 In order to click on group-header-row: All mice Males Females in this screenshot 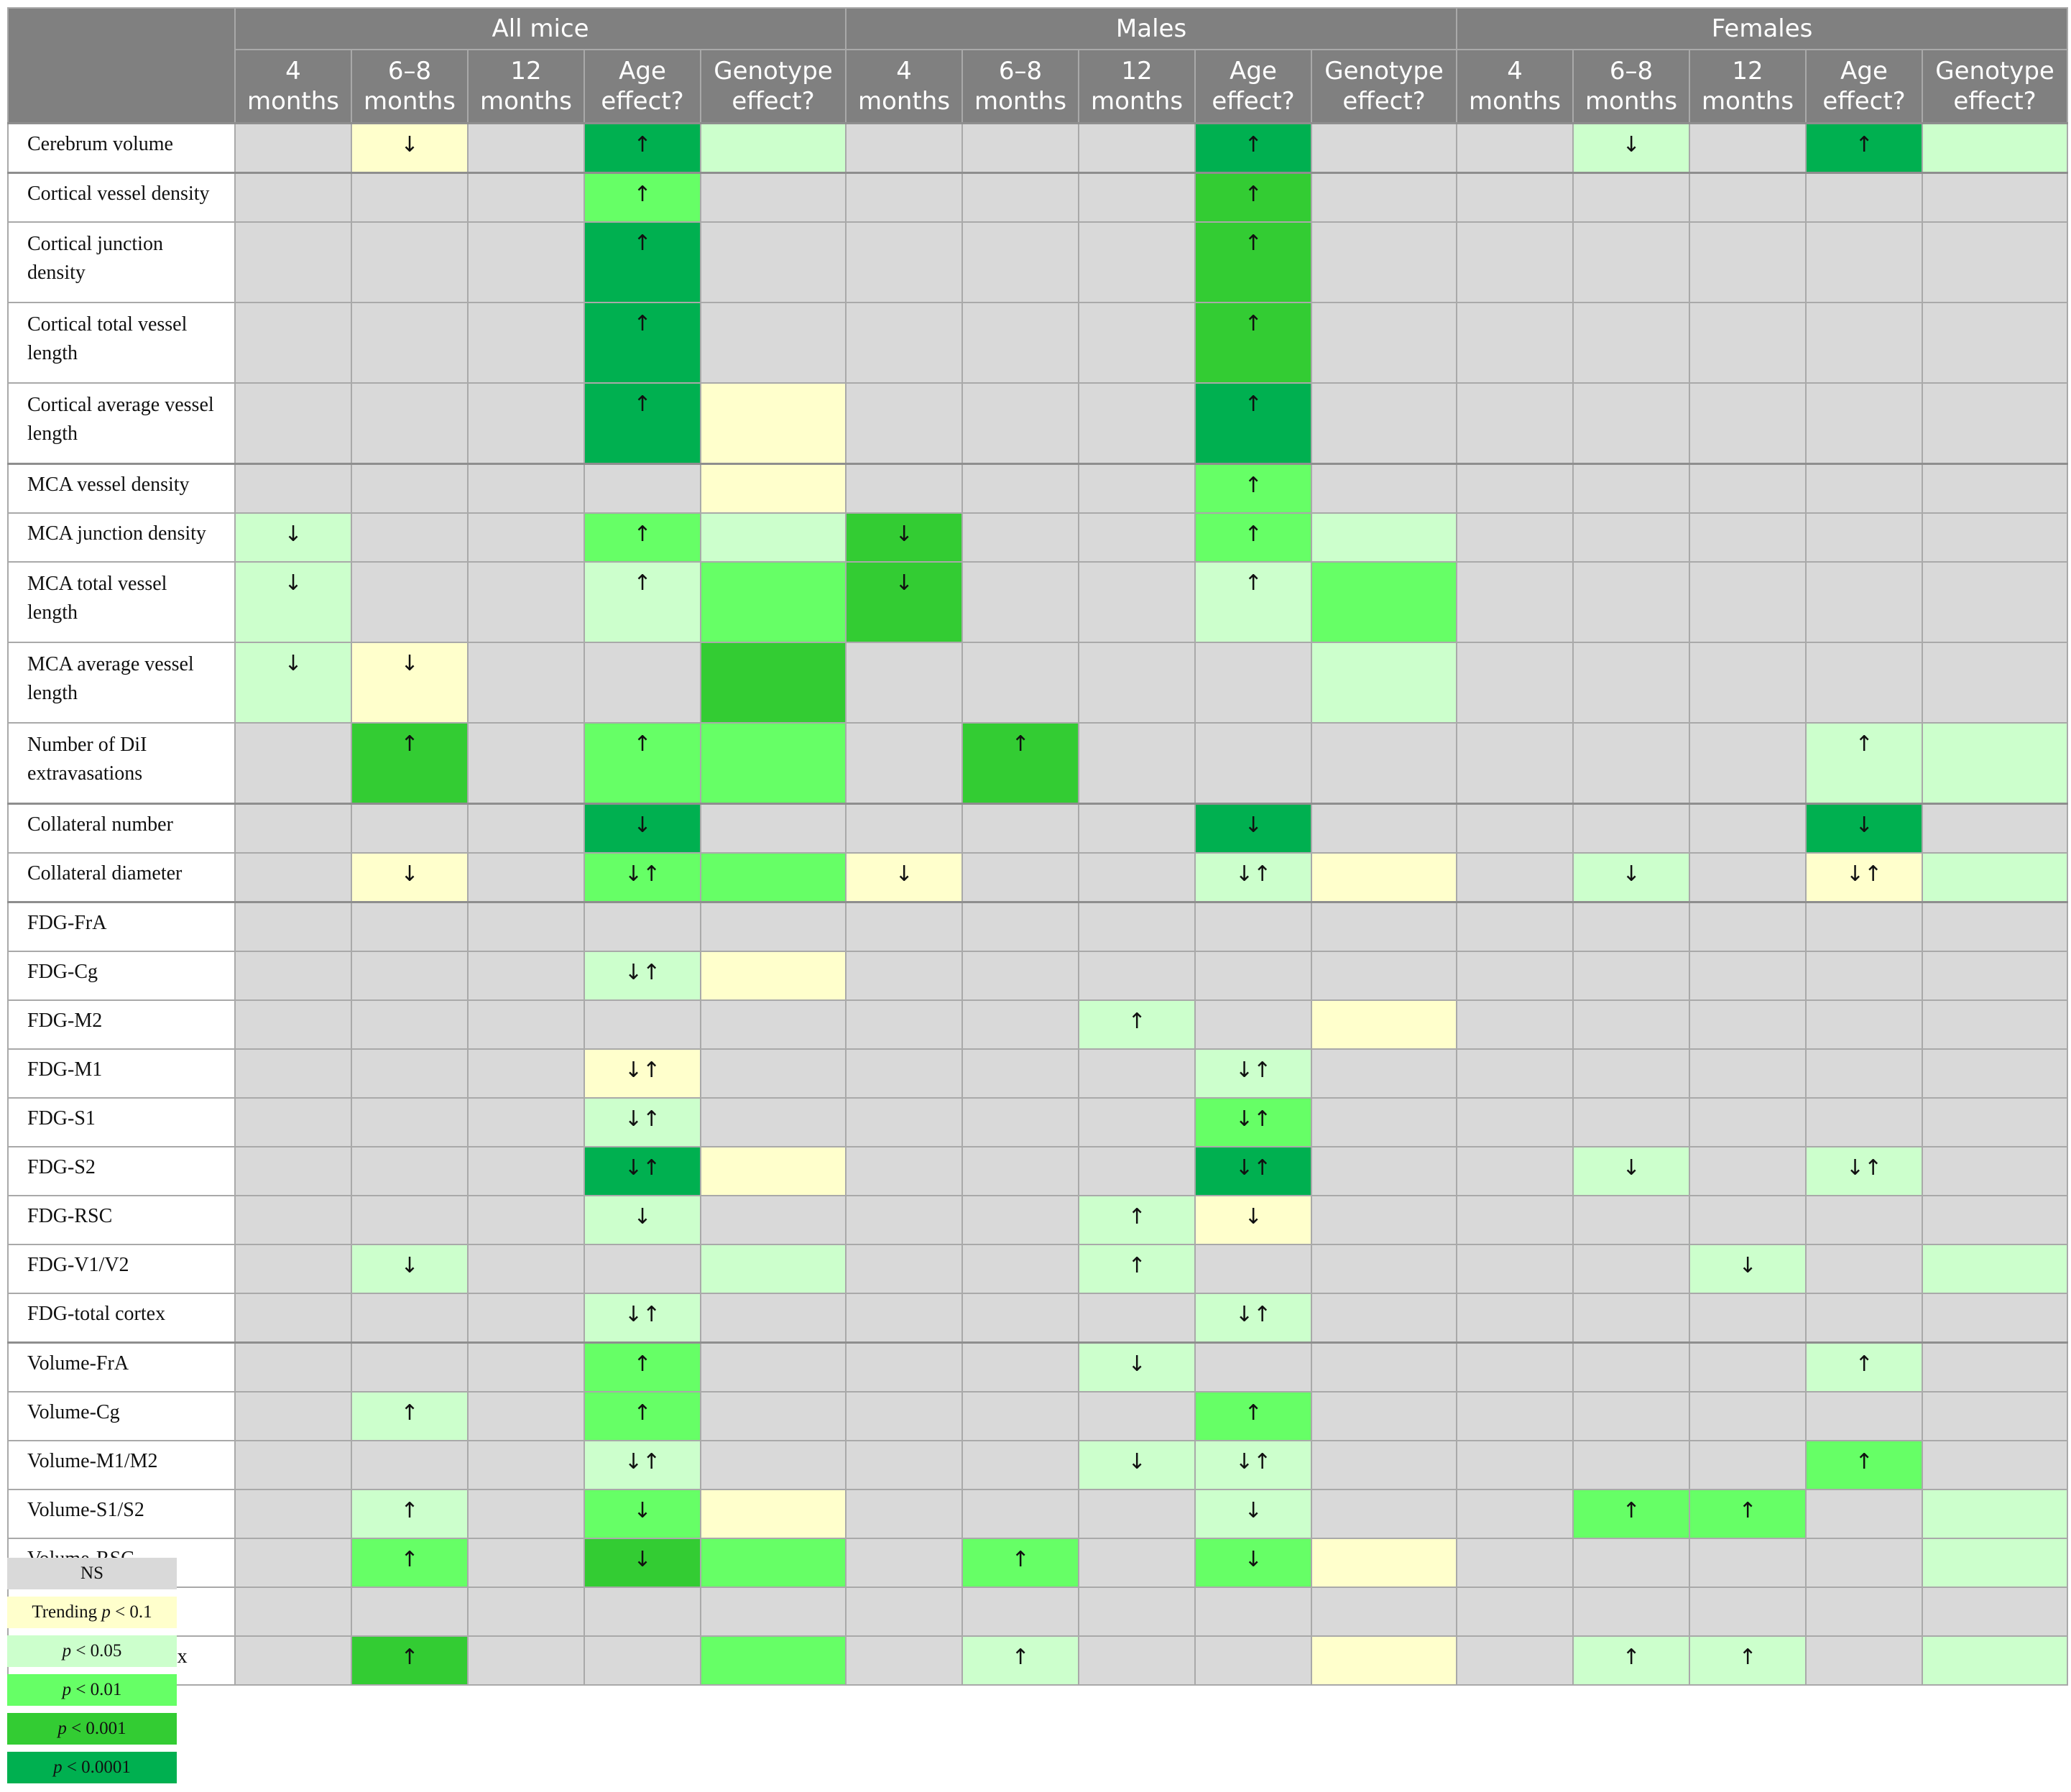, I will do `click(1038, 65)`.